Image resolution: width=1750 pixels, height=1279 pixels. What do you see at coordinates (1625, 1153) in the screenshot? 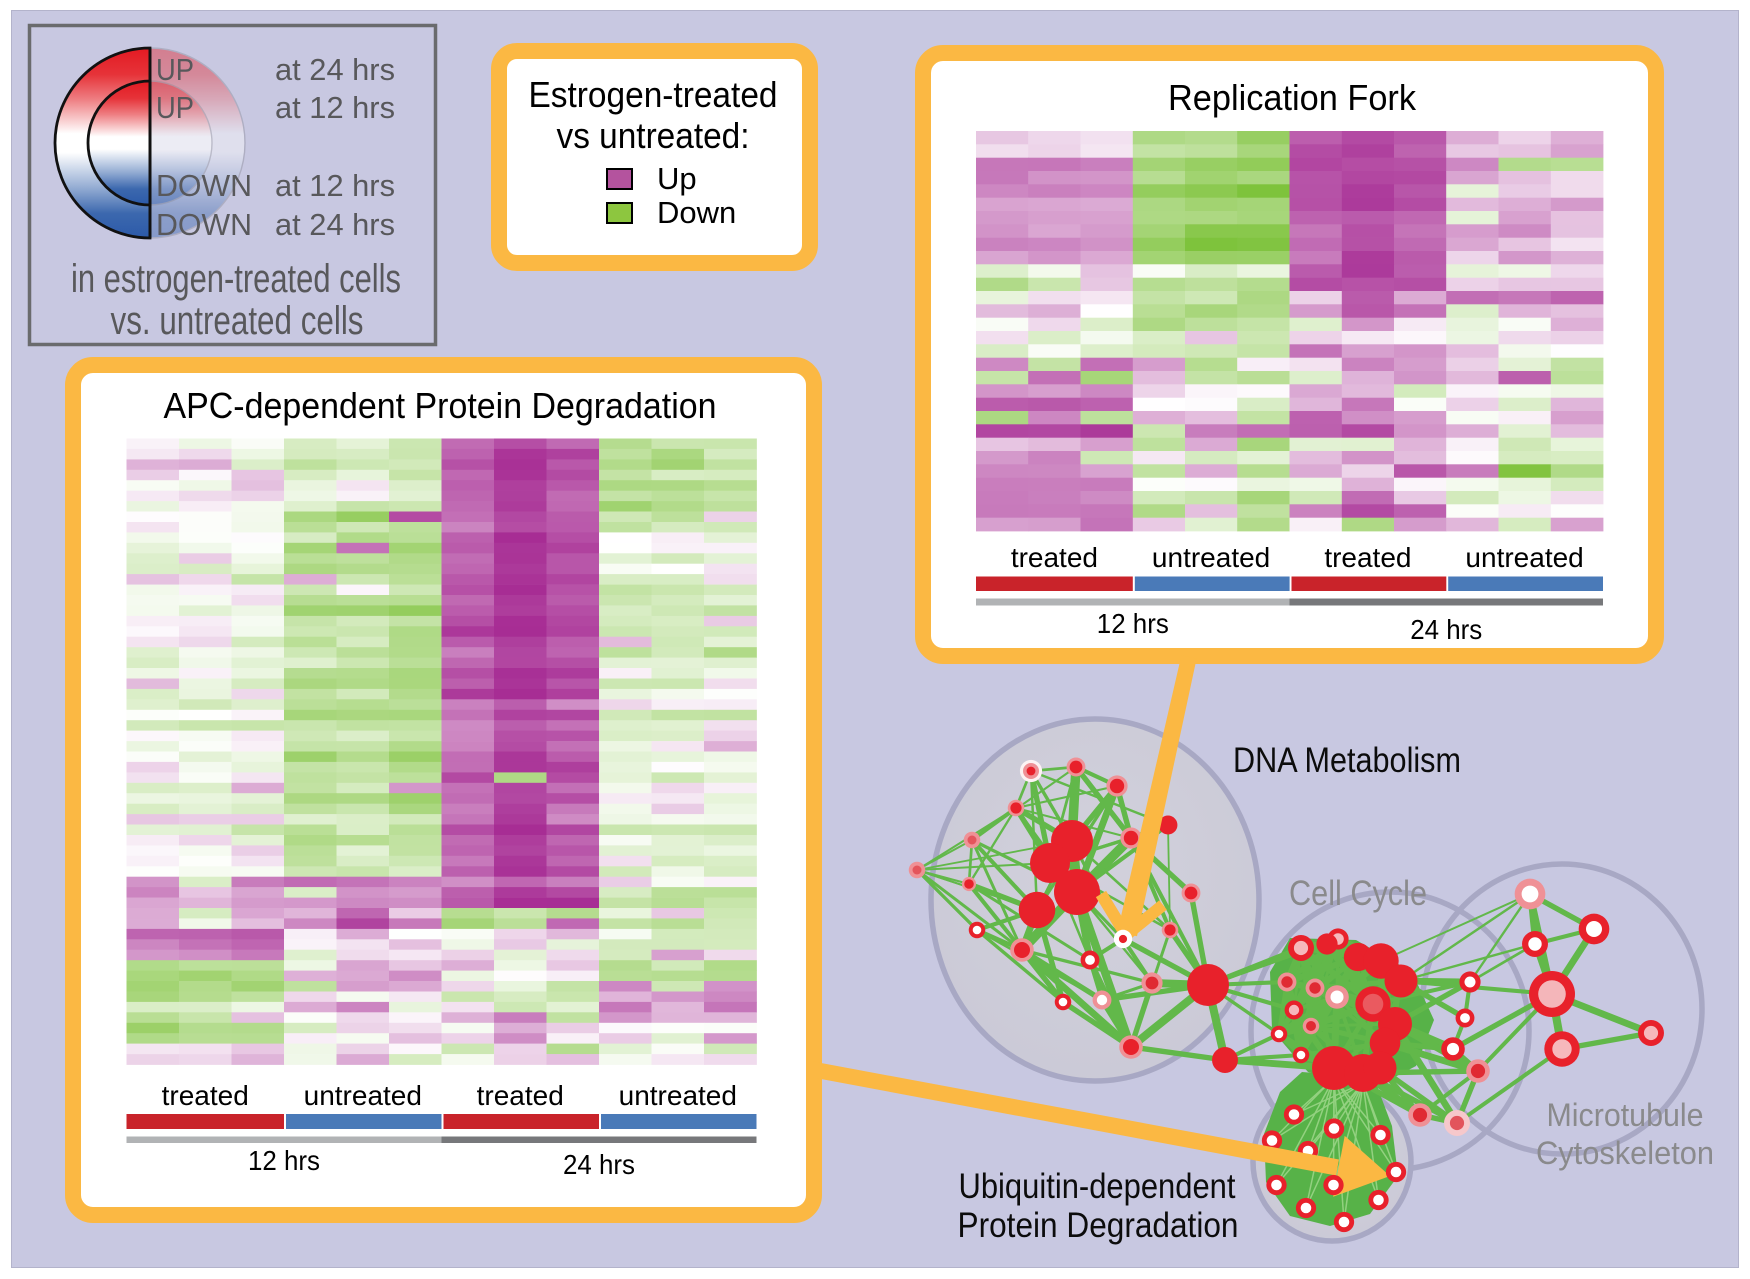
I see `svg-text: Cytoskeleton` at bounding box center [1625, 1153].